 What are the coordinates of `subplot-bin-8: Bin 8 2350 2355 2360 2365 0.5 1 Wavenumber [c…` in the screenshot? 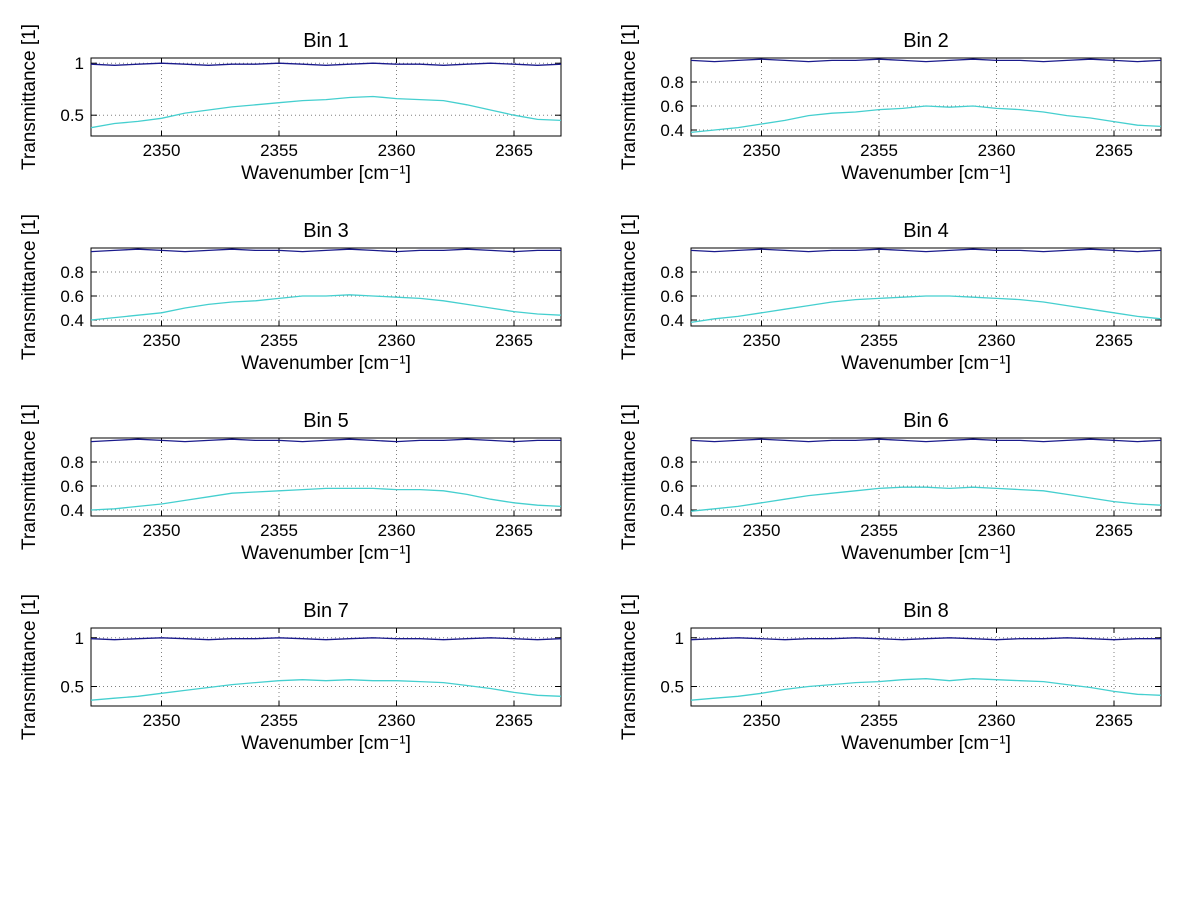 It's located at (896, 676).